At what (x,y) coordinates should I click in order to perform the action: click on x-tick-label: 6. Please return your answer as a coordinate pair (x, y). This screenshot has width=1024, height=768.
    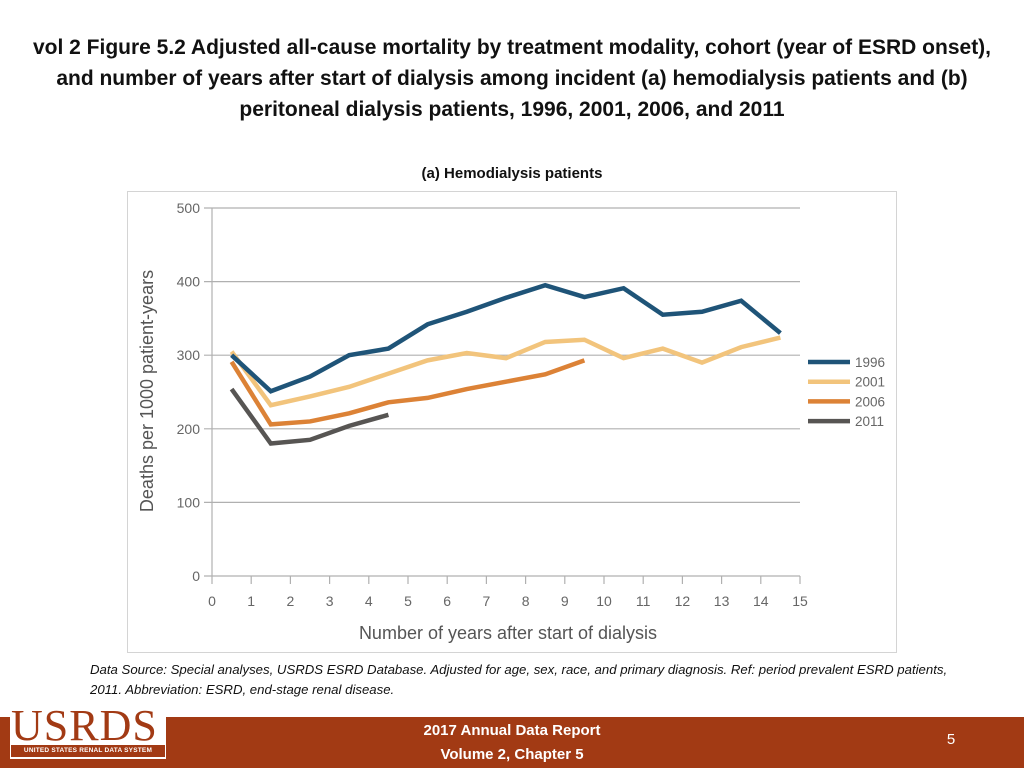
    Looking at the image, I should click on (447, 601).